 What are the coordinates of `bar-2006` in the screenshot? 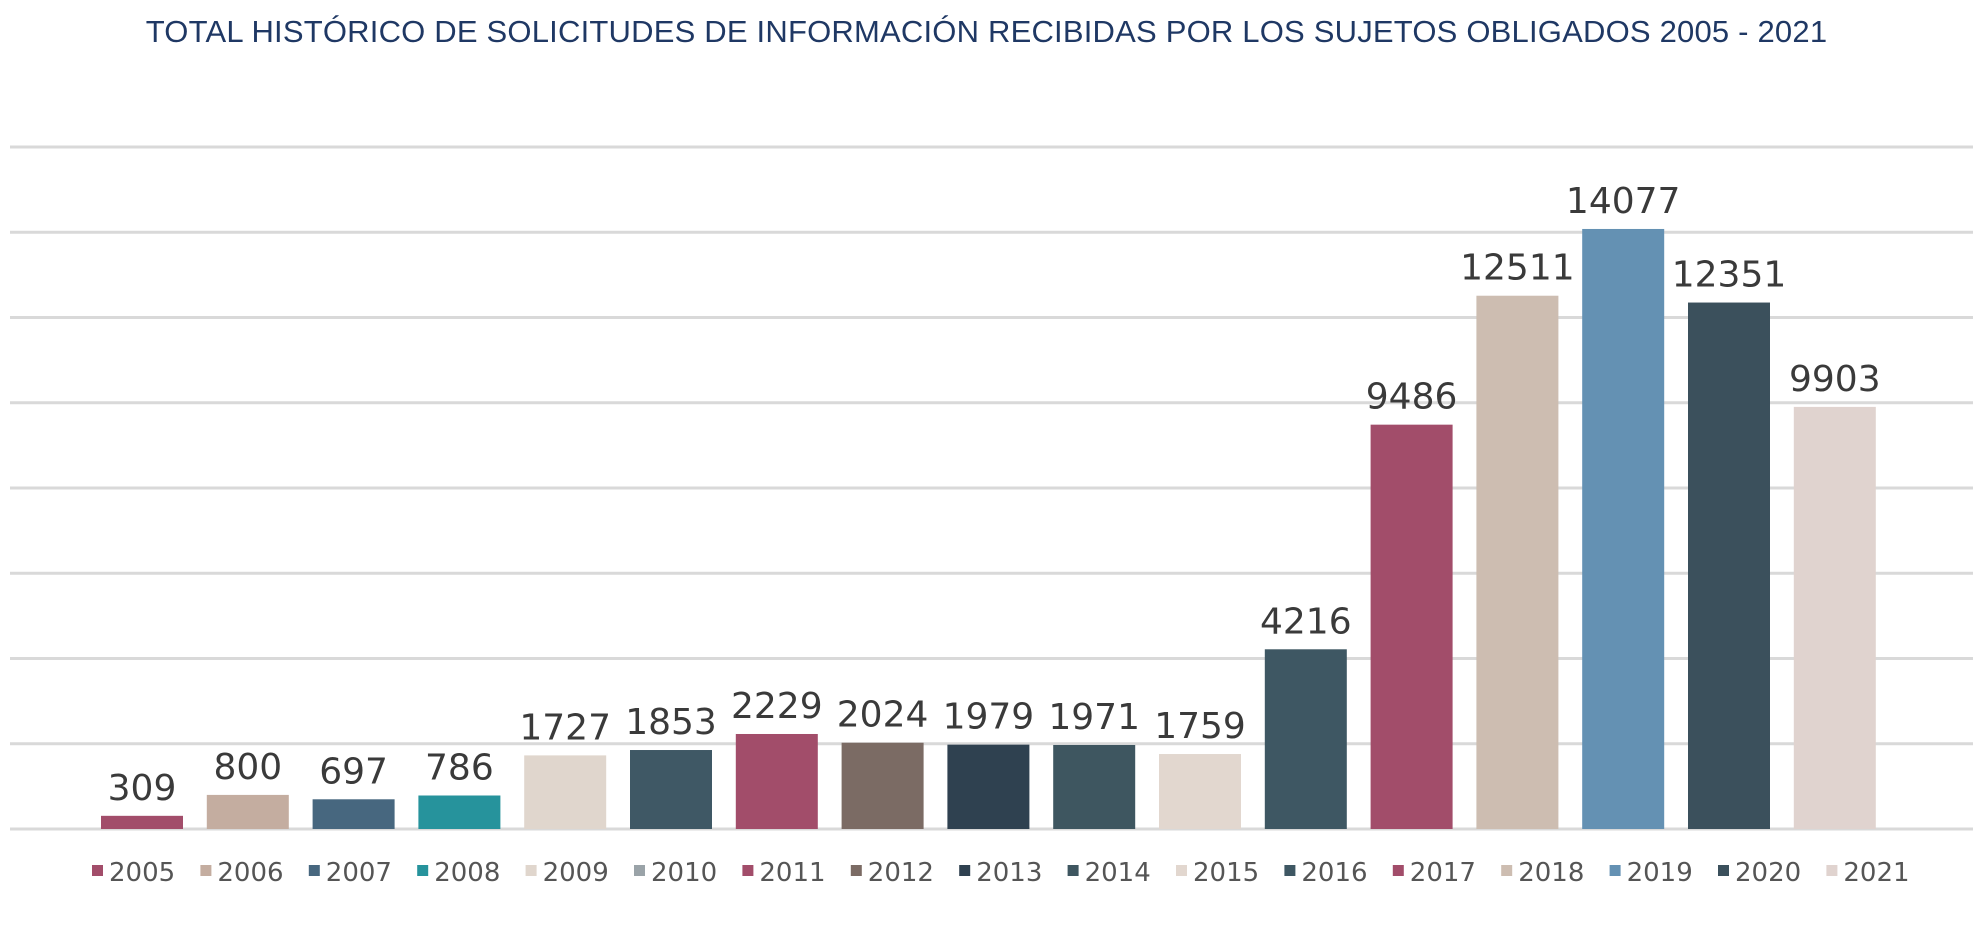 It's located at (247, 811).